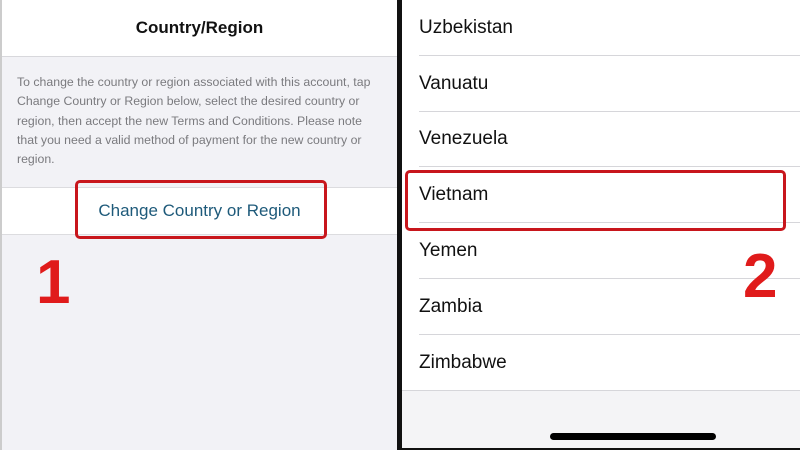 This screenshot has height=450, width=800. I want to click on change-country-button: Change Country or Region, so click(199, 211).